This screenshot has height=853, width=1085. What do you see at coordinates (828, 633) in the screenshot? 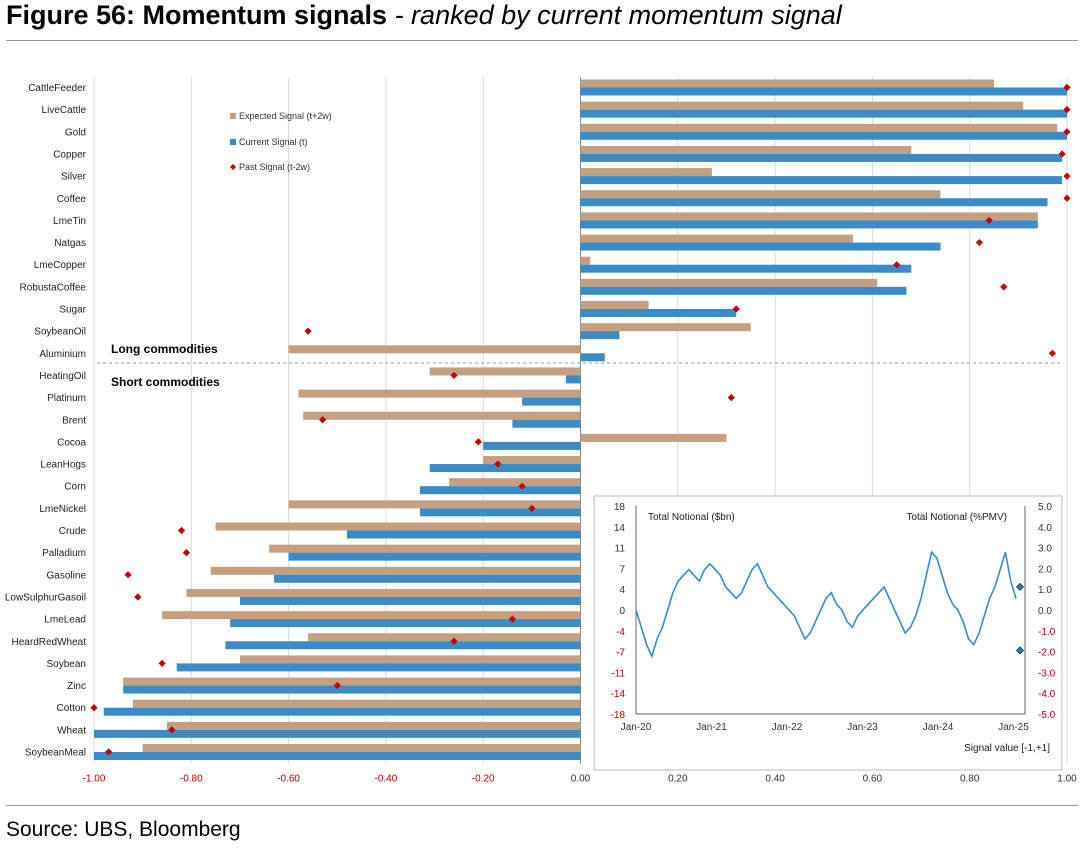
I see `inset-panel` at bounding box center [828, 633].